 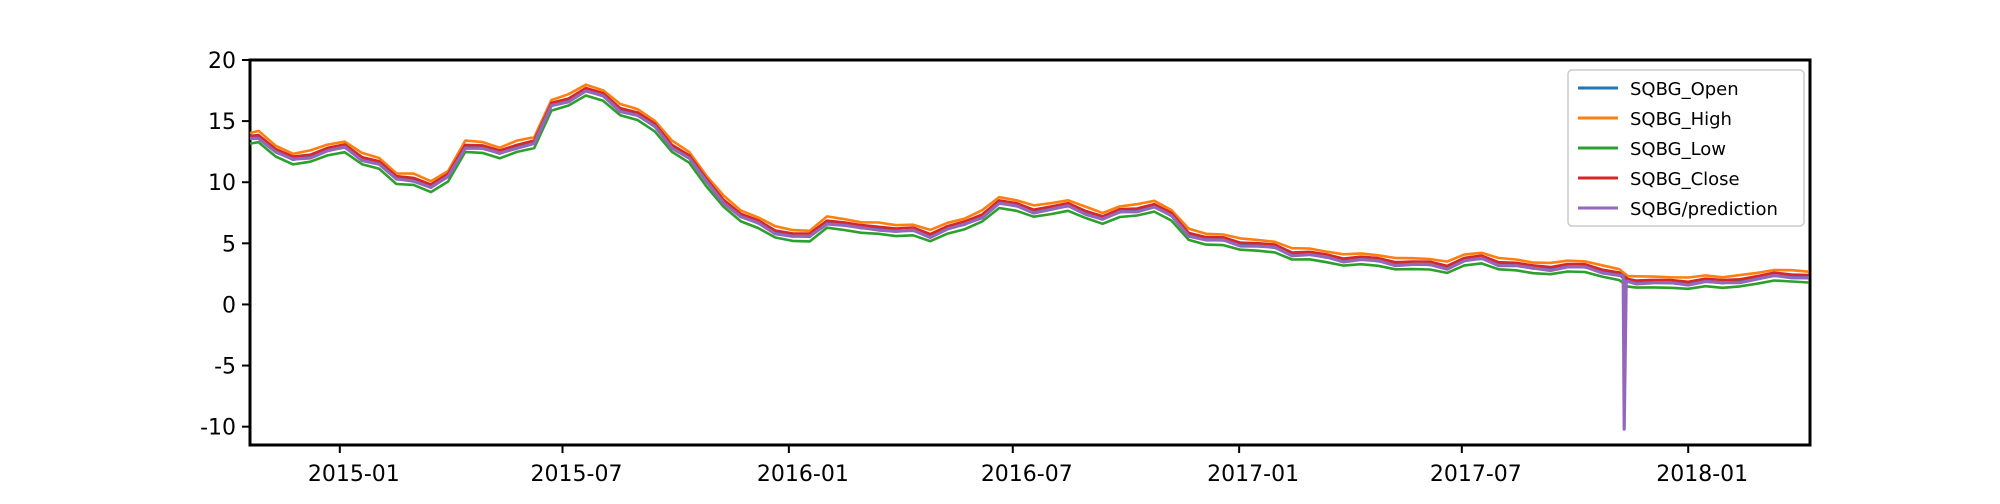 What do you see at coordinates (225, 367) in the screenshot?
I see `y-tick-label: -5` at bounding box center [225, 367].